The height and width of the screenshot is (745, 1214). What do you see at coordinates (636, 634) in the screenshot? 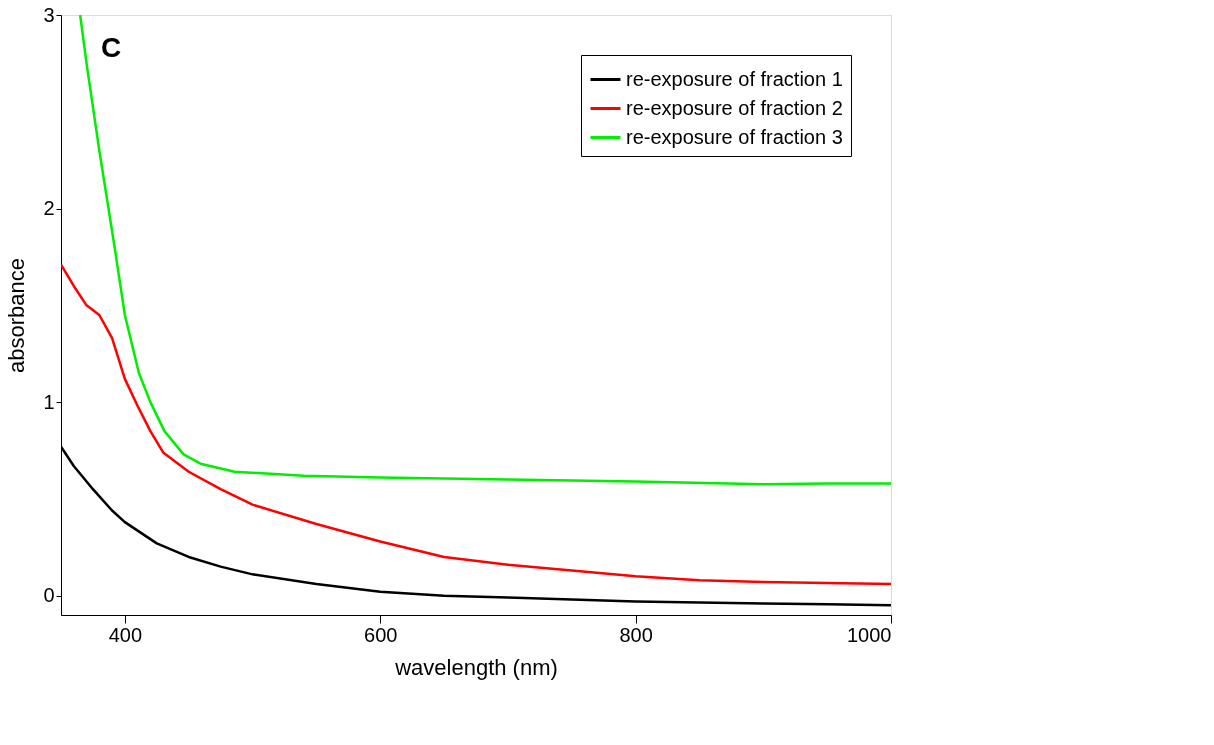
I see `x-tick-label: 800` at bounding box center [636, 634].